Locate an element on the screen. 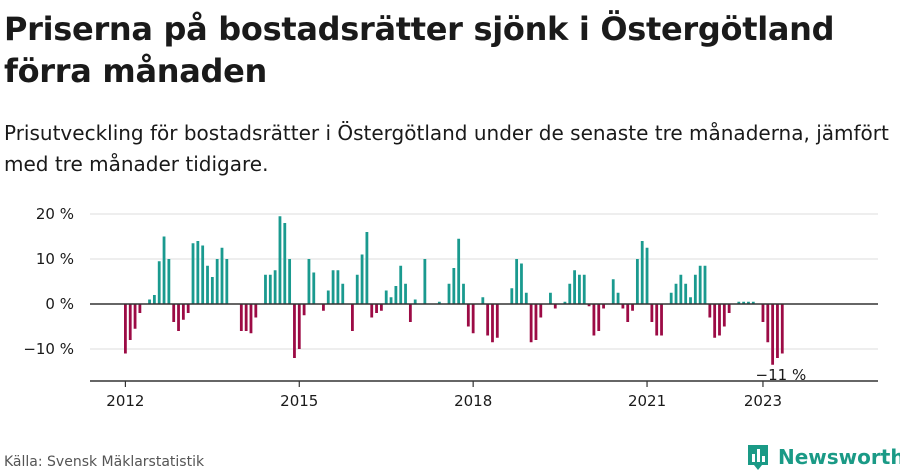 The width and height of the screenshot is (900, 474). x-tick-label: 2012 is located at coordinates (125, 401).